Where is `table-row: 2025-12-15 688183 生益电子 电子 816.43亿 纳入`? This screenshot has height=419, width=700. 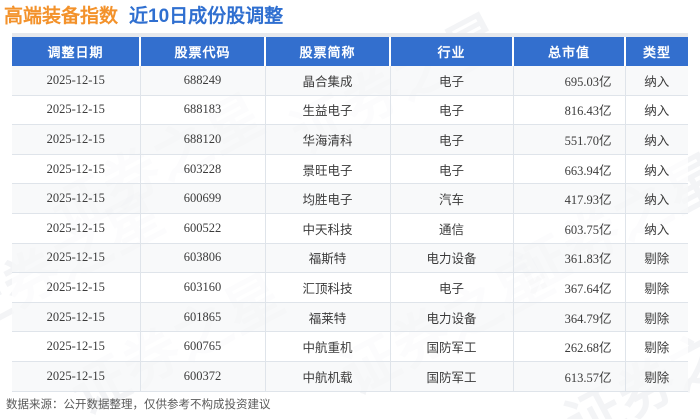 table-row: 2025-12-15 688183 生益电子 电子 816.43亿 纳入 is located at coordinates (350, 110).